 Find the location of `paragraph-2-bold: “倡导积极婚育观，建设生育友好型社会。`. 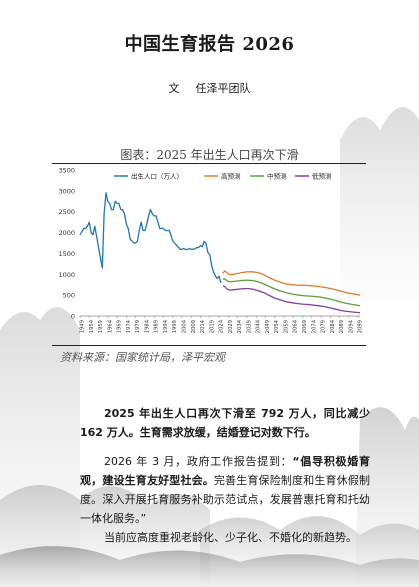

paragraph-2-bold: “倡导积极婚育观，建设生育友好型社会。 is located at coordinates (225, 471).